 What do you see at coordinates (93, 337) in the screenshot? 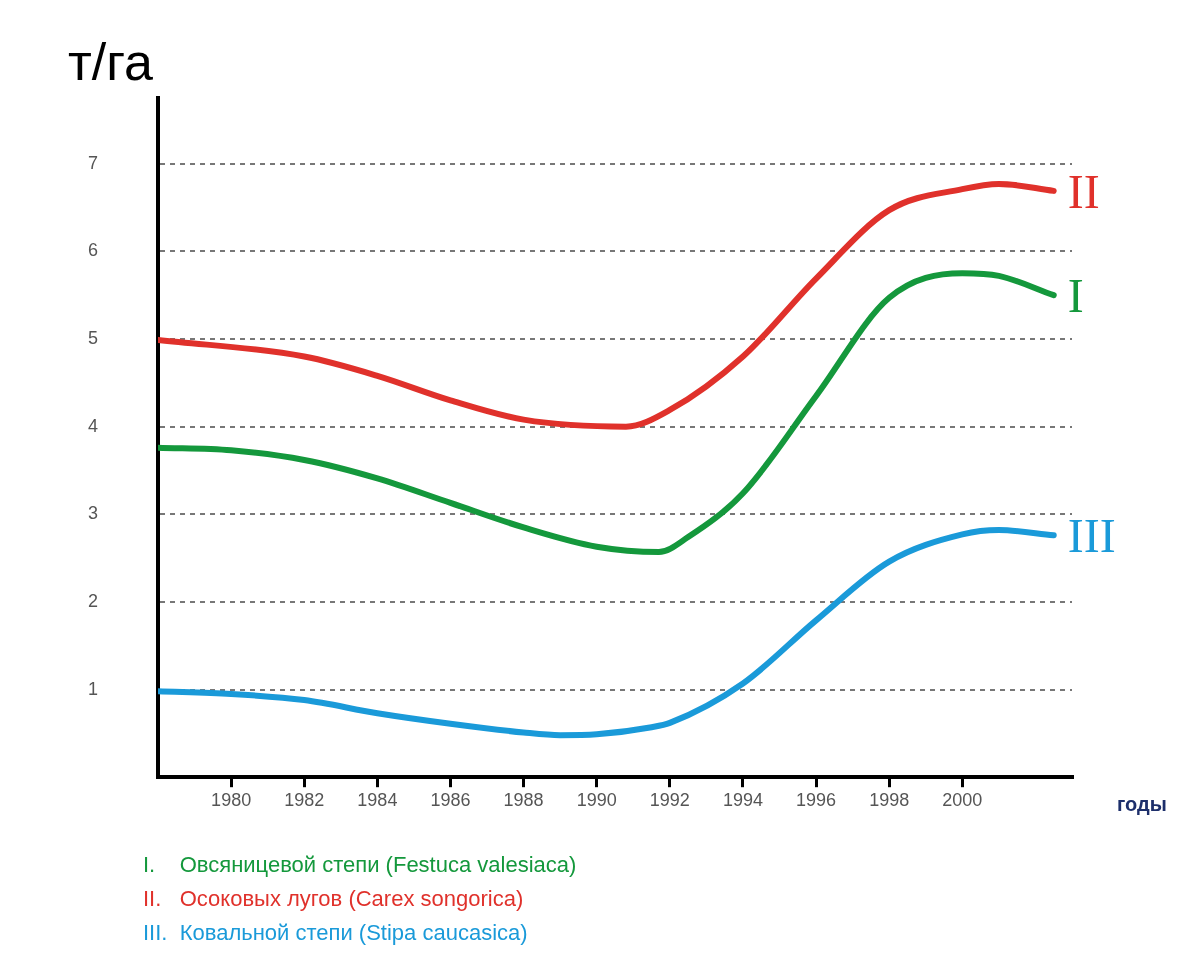
I see `y-tick-label: 5` at bounding box center [93, 337].